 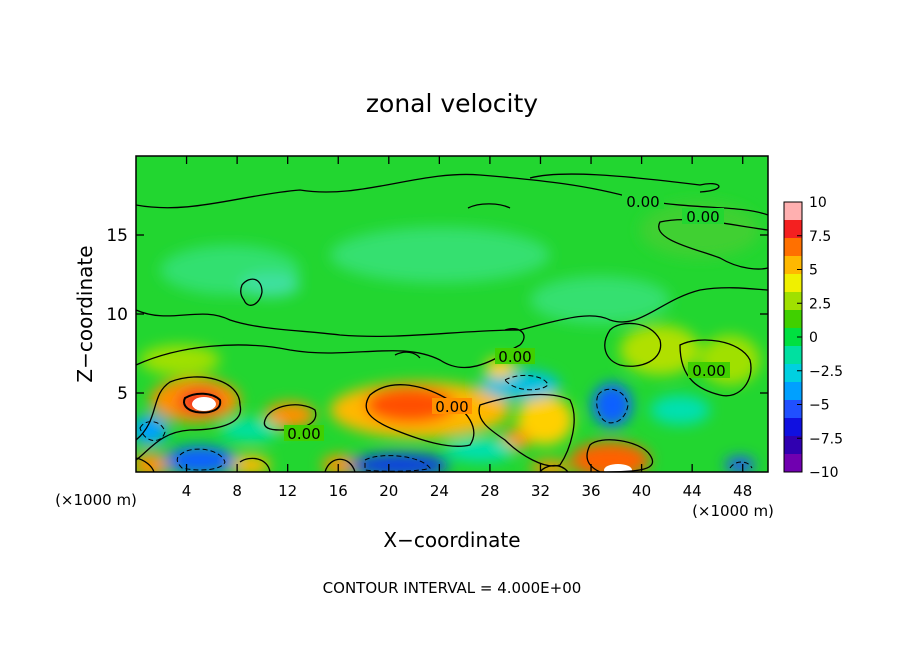 I want to click on y-tick-label: 10, so click(x=117, y=315).